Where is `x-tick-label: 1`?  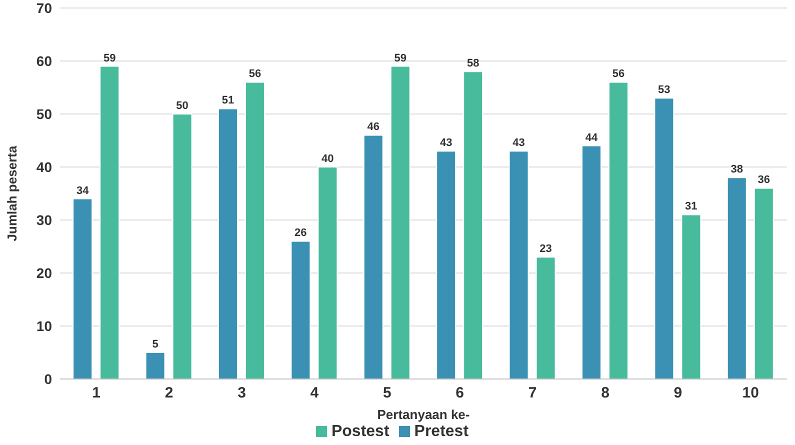 x-tick-label: 1 is located at coordinates (96, 393).